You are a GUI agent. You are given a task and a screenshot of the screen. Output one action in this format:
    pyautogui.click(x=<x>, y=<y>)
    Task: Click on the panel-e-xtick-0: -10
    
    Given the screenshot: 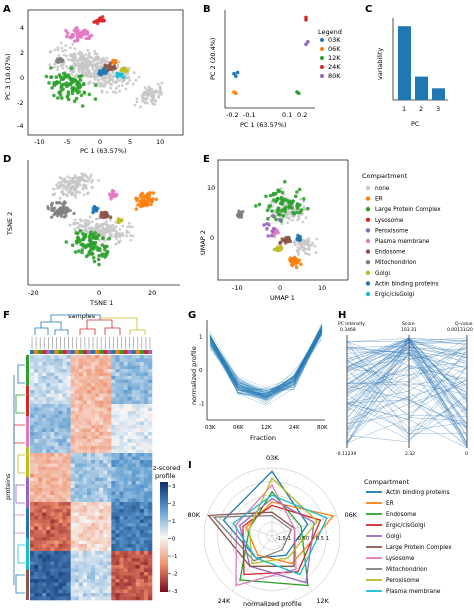 What is the action you would take?
    pyautogui.click(x=237, y=288)
    